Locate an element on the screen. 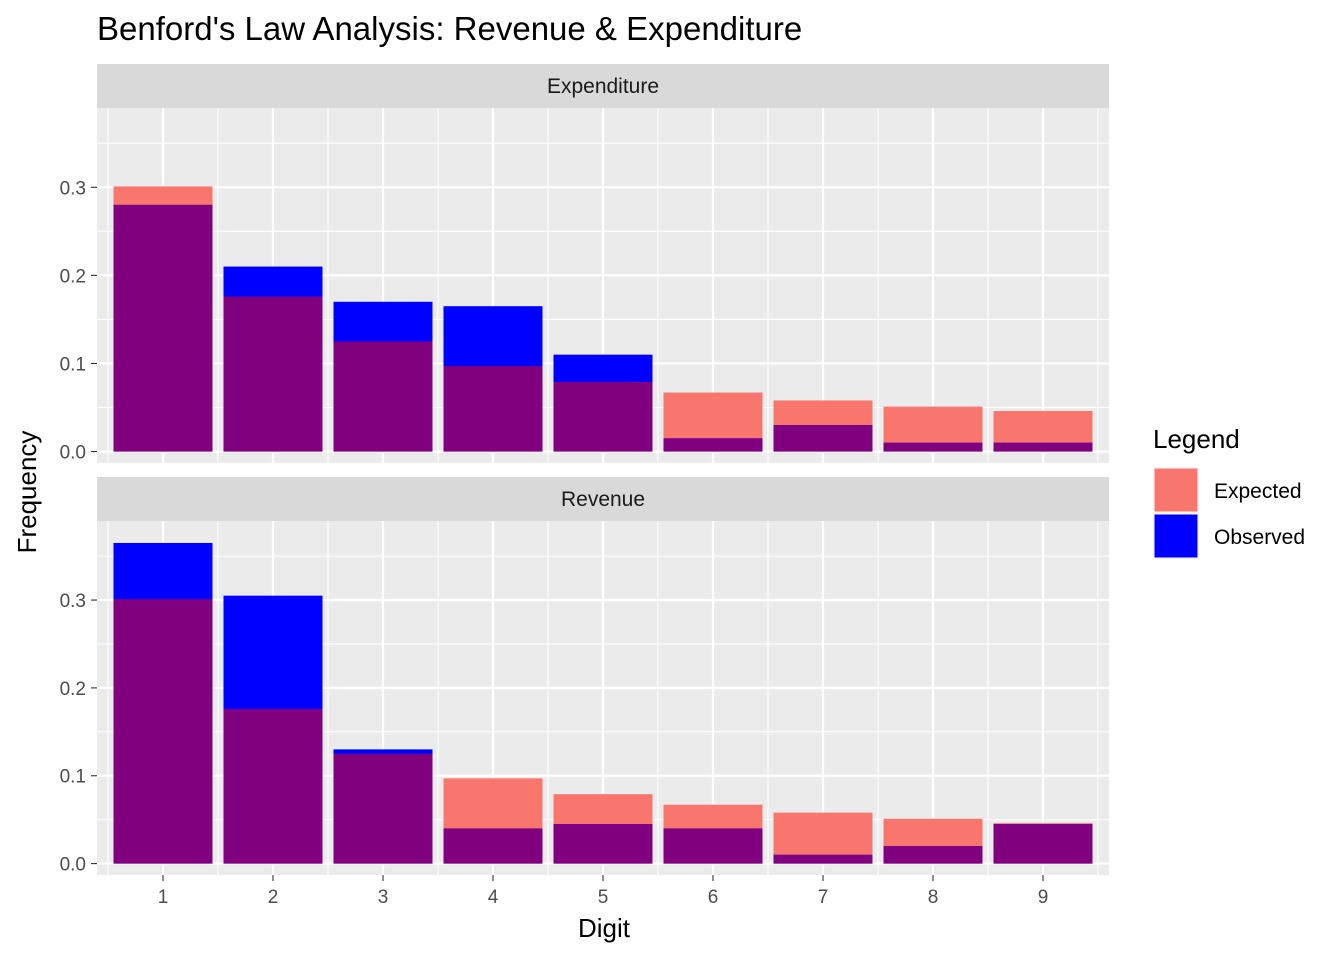  facet-strip-revenue is located at coordinates (603, 499).